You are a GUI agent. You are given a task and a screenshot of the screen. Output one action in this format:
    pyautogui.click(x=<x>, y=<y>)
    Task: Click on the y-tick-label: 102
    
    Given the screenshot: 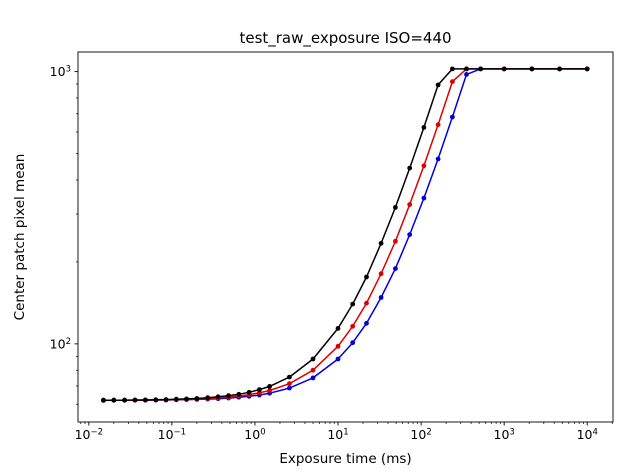 What is the action you would take?
    pyautogui.click(x=60, y=343)
    